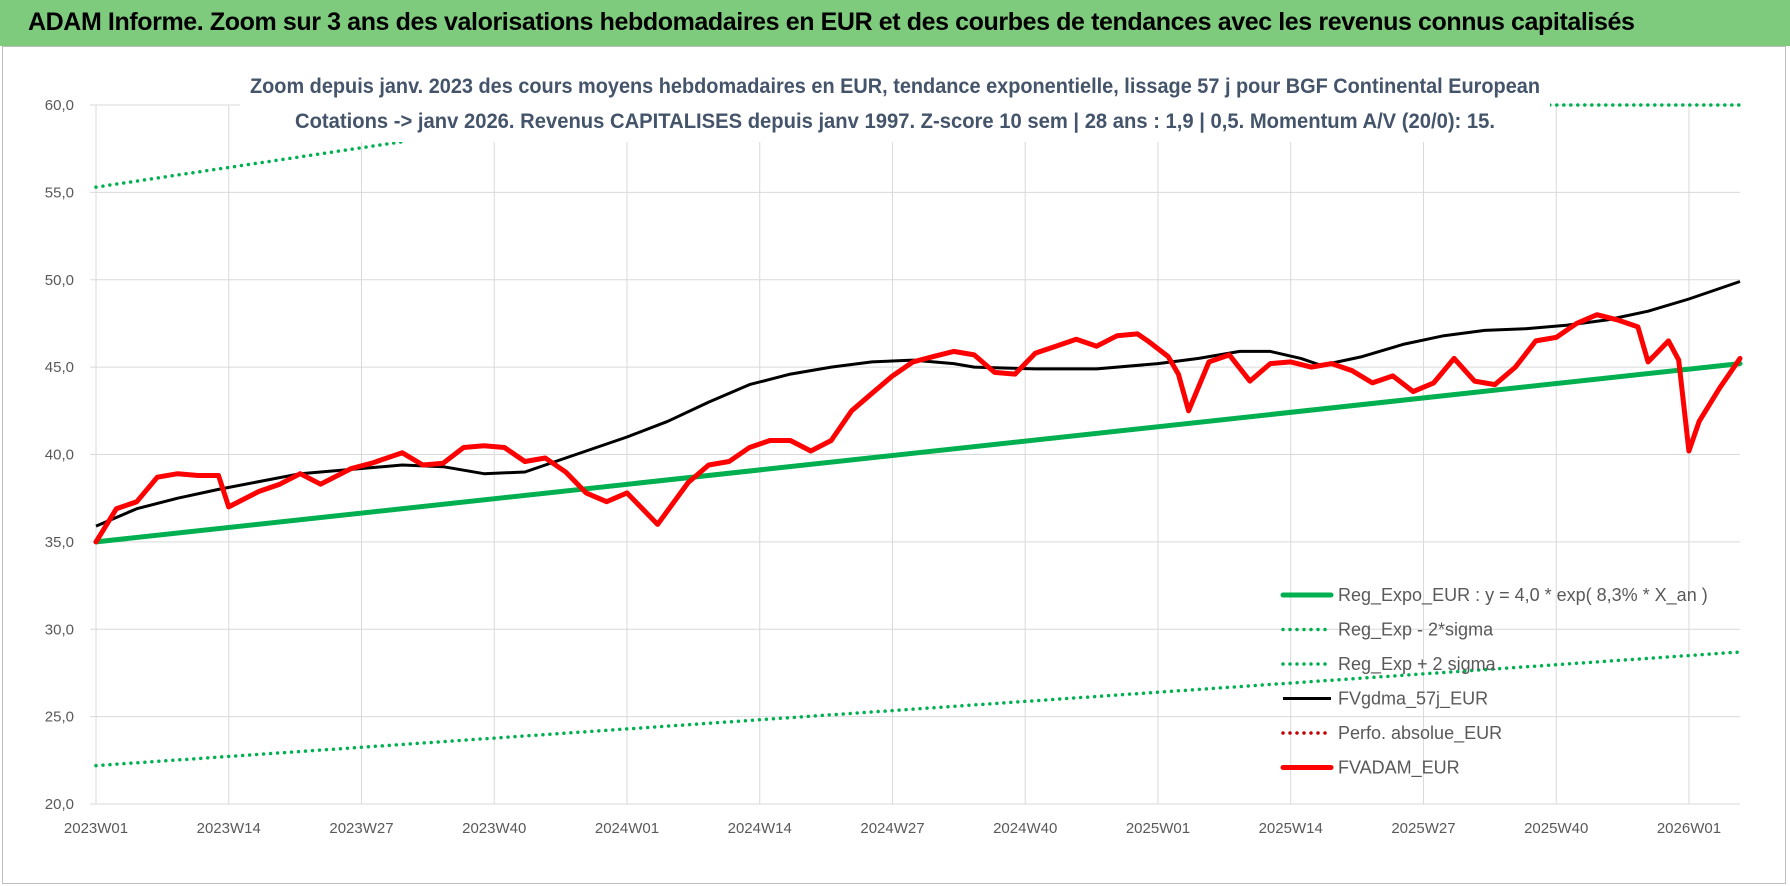 Image resolution: width=1790 pixels, height=886 pixels. I want to click on y-tick-label: 25,0, so click(59, 717).